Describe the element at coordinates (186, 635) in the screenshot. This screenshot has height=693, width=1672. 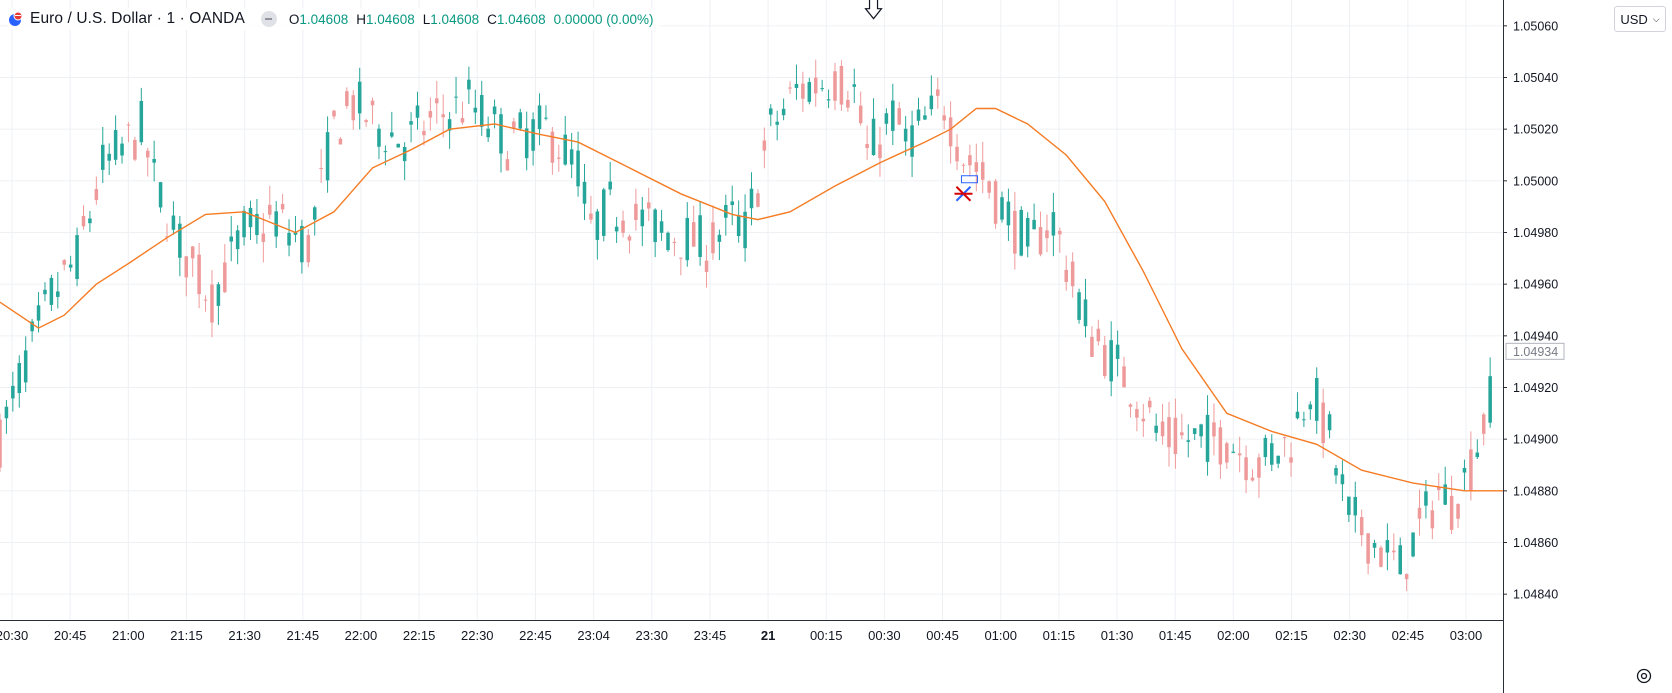
I see `x-tick-label: 21:15` at that location.